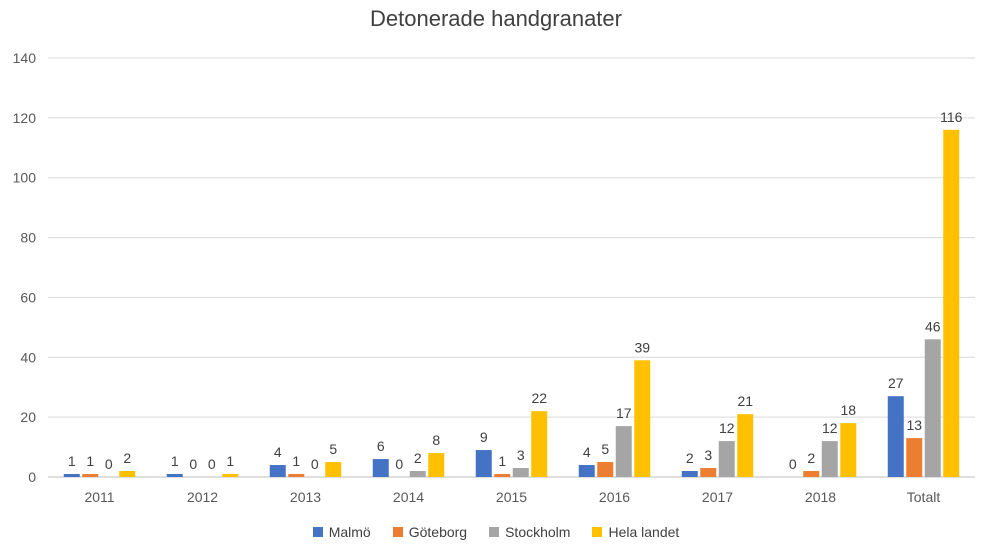 Image resolution: width=992 pixels, height=558 pixels. What do you see at coordinates (202, 497) in the screenshot?
I see `x-tick-label: 2012` at bounding box center [202, 497].